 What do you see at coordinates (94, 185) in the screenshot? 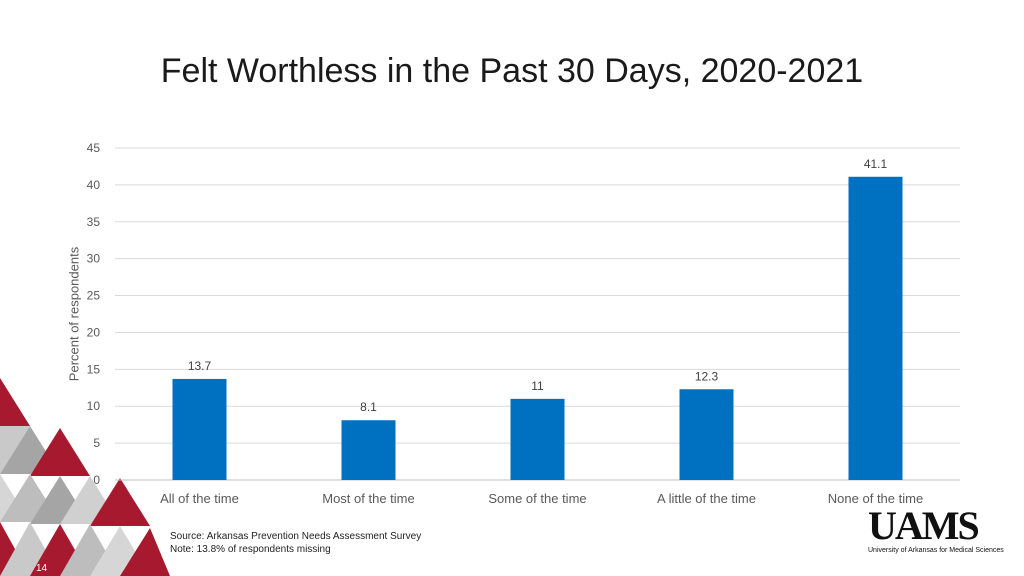
I see `y-tick-label: 40` at bounding box center [94, 185].